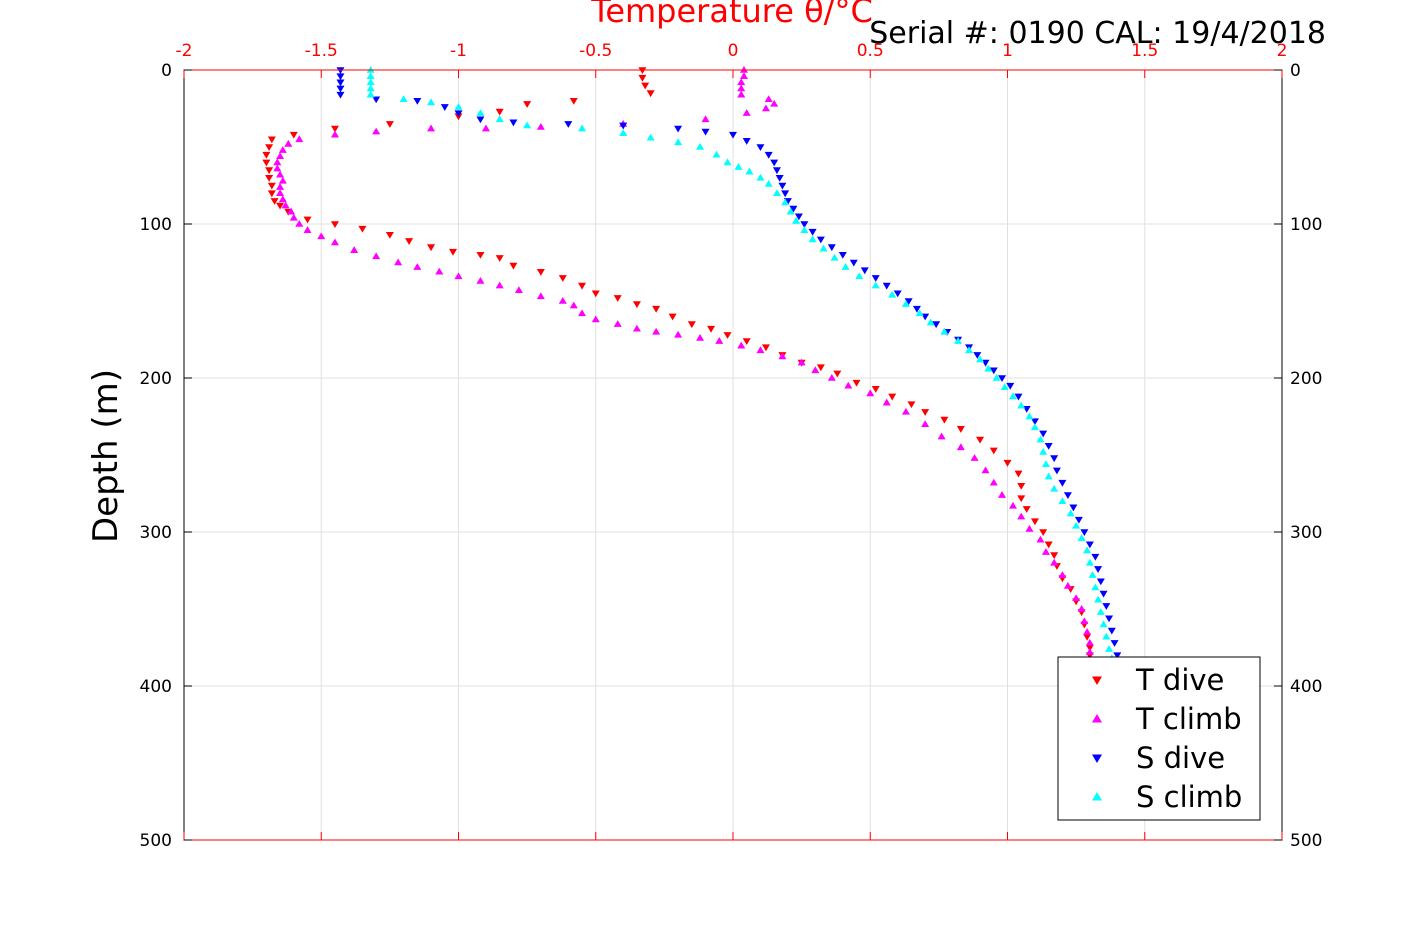 The image size is (1417, 945). What do you see at coordinates (1306, 533) in the screenshot?
I see `y-tick-label-right: 300` at bounding box center [1306, 533].